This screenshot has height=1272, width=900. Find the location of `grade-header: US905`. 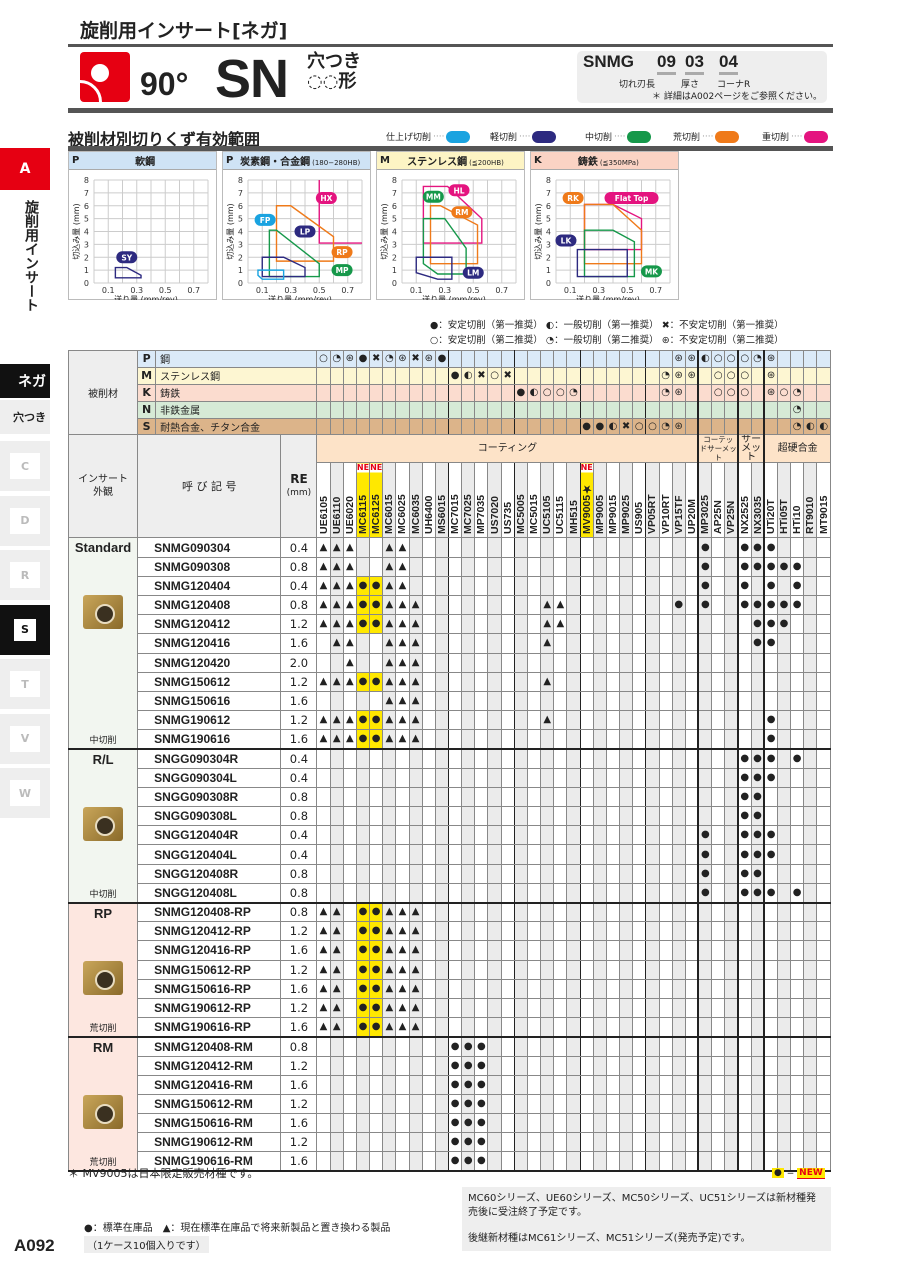

grade-header: US905 is located at coordinates (639, 500).